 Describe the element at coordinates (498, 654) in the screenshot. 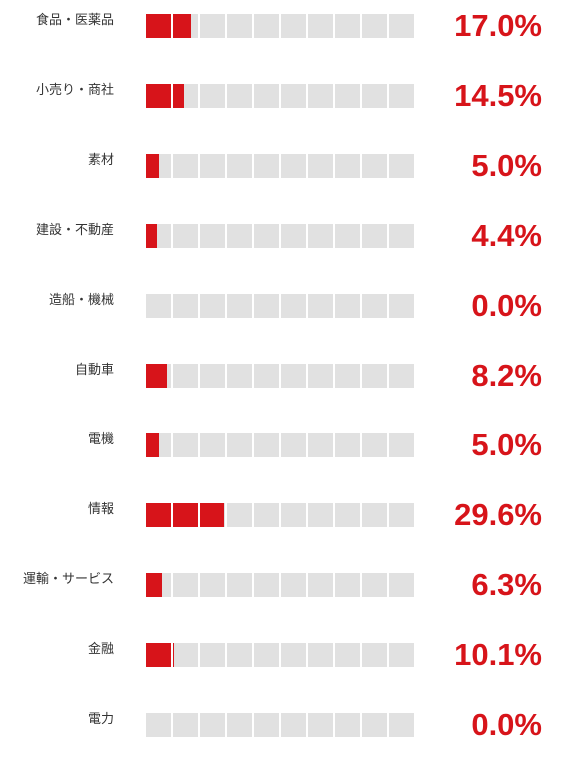

I see `value-label: 10.1%` at that location.